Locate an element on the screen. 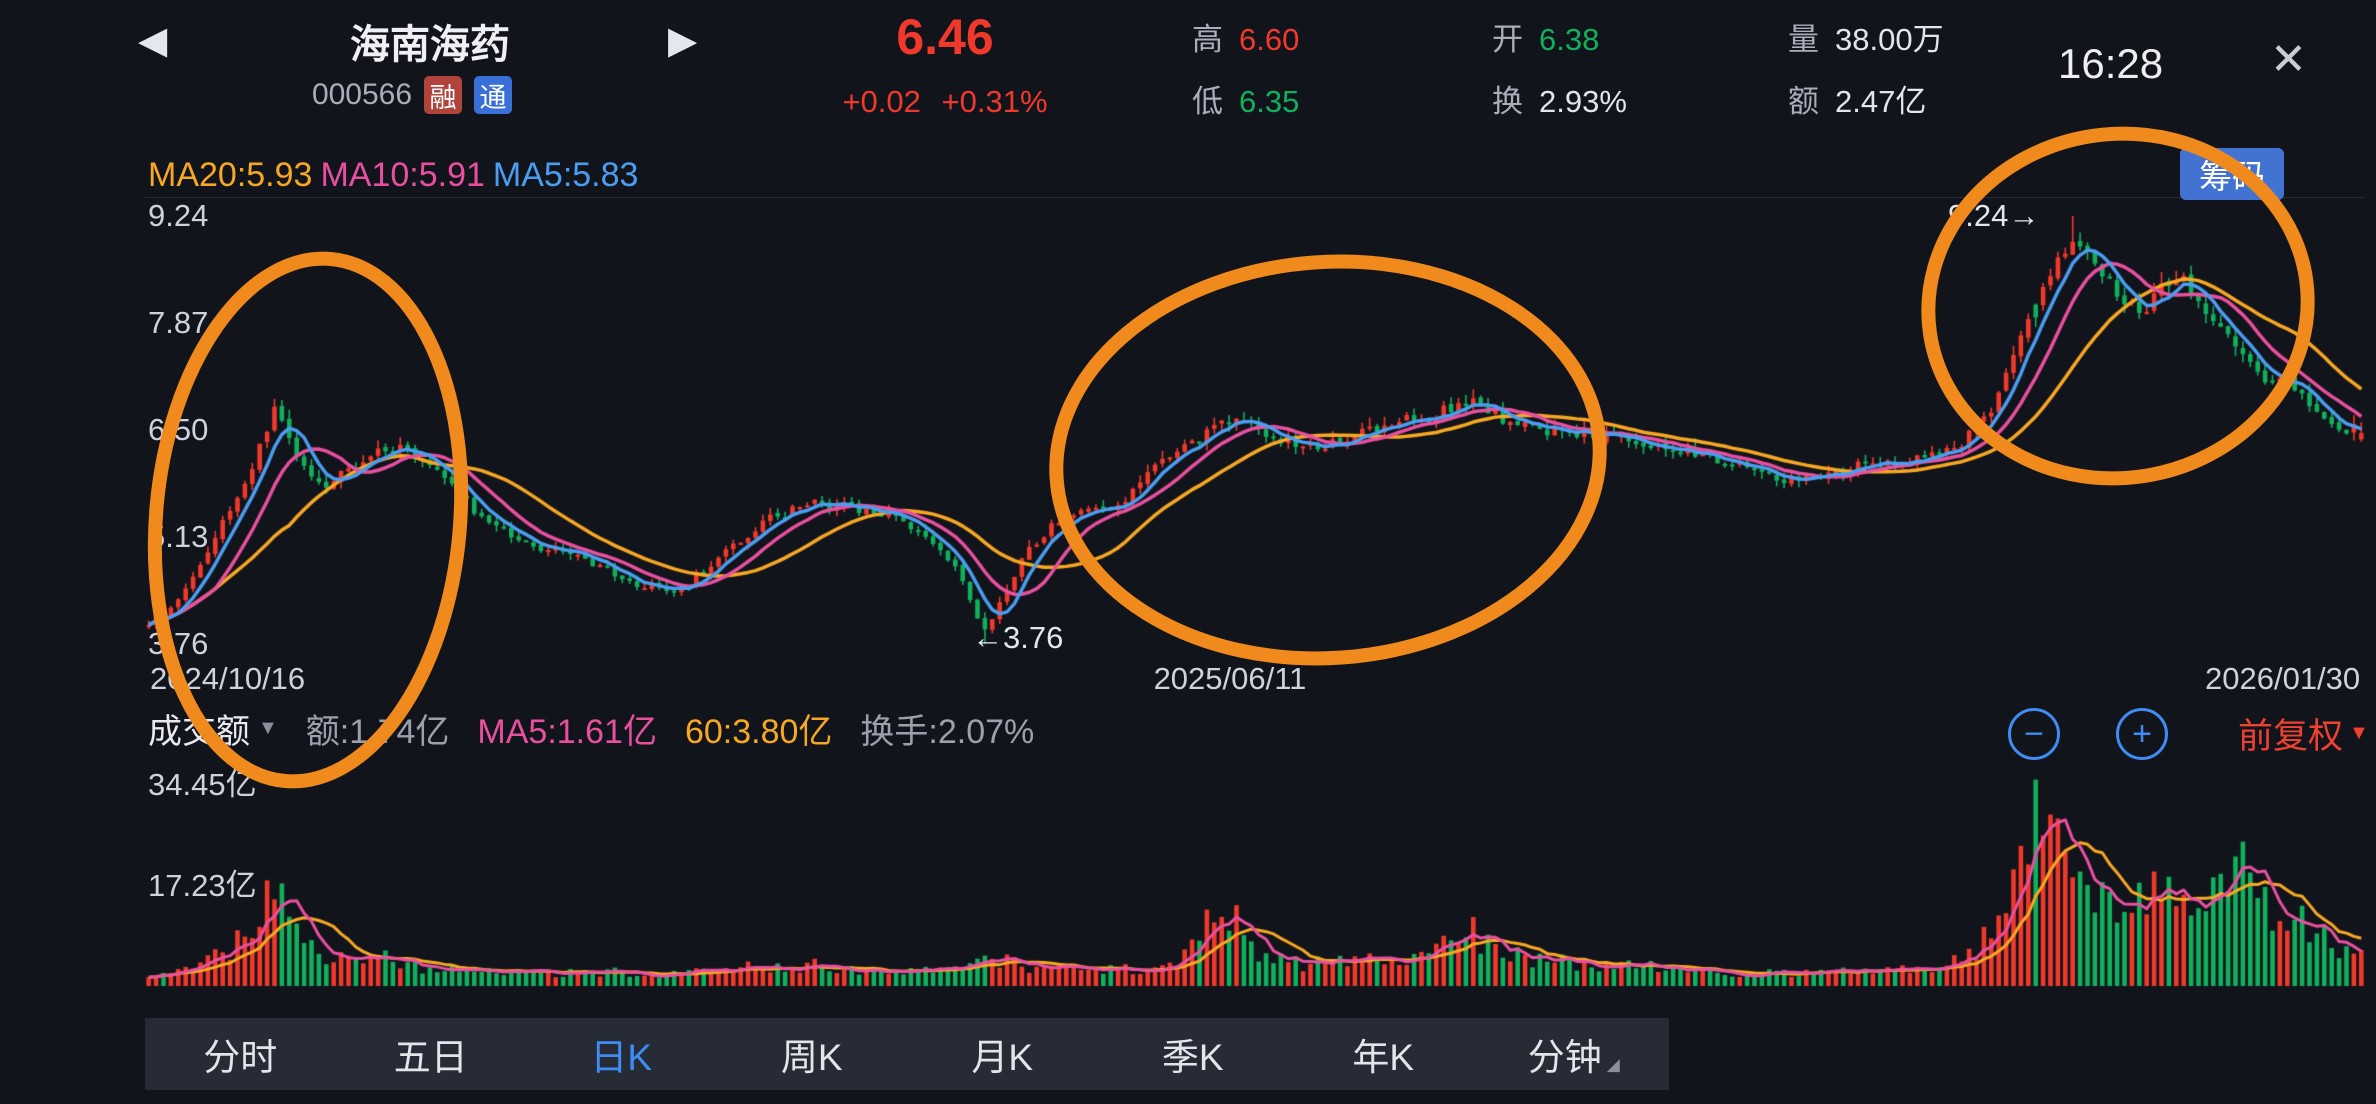 This screenshot has width=2376, height=1104. volume-axis-label: 34.45亿 is located at coordinates (202, 784).